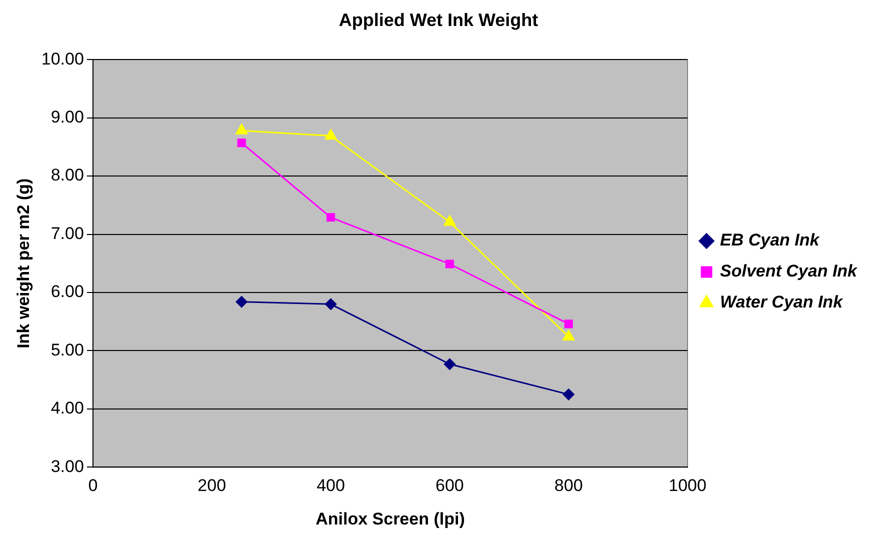 Image resolution: width=877 pixels, height=544 pixels. I want to click on x-tick-label: 200, so click(212, 486).